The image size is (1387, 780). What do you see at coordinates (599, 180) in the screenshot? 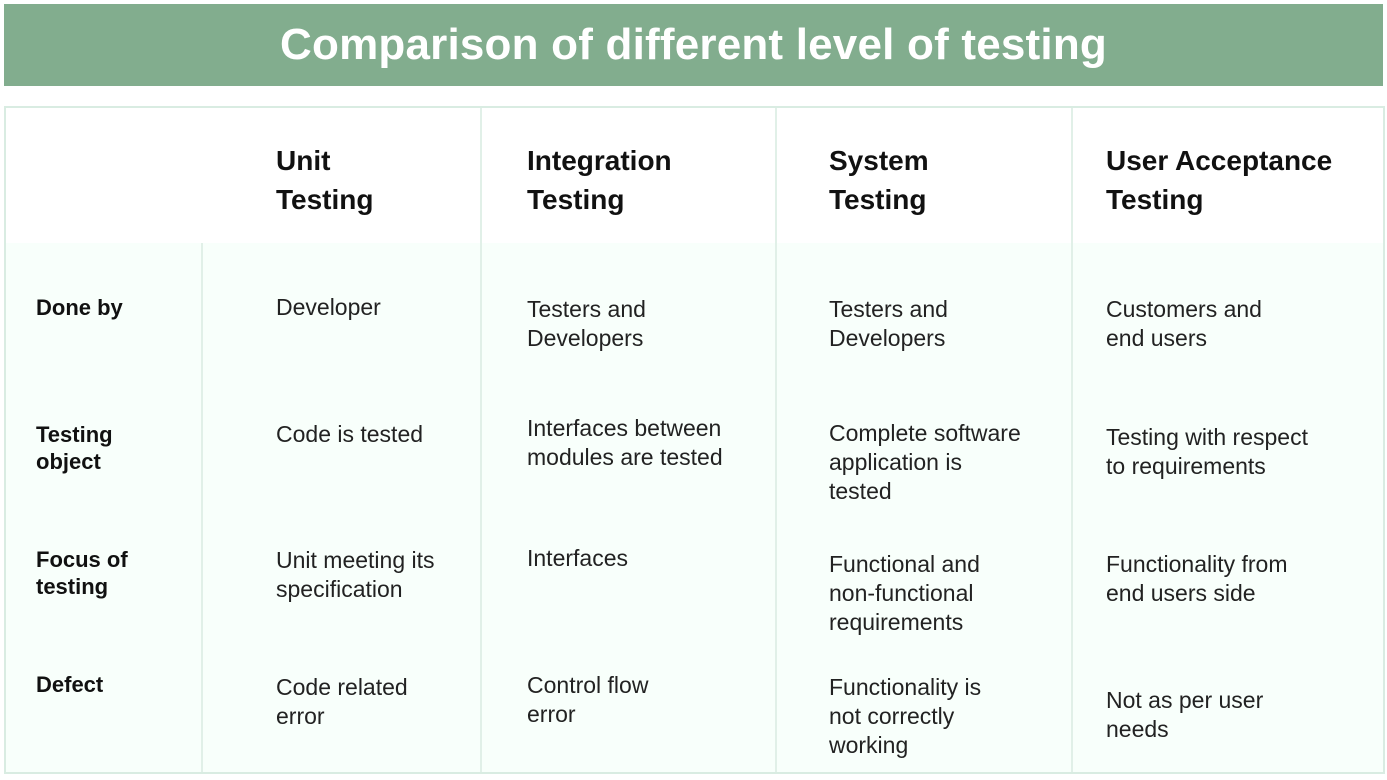
I see `header-integration-testing: Integration Testing` at bounding box center [599, 180].